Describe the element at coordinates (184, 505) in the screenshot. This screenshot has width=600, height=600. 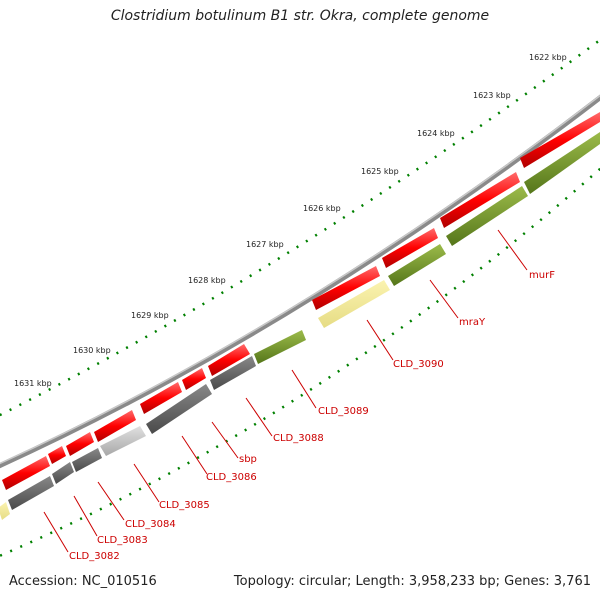
I see `gene-label: CLD_3085` at that location.